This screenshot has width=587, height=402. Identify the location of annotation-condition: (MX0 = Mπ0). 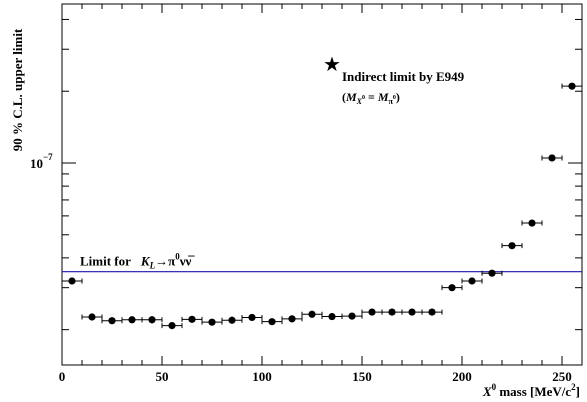
(371, 98).